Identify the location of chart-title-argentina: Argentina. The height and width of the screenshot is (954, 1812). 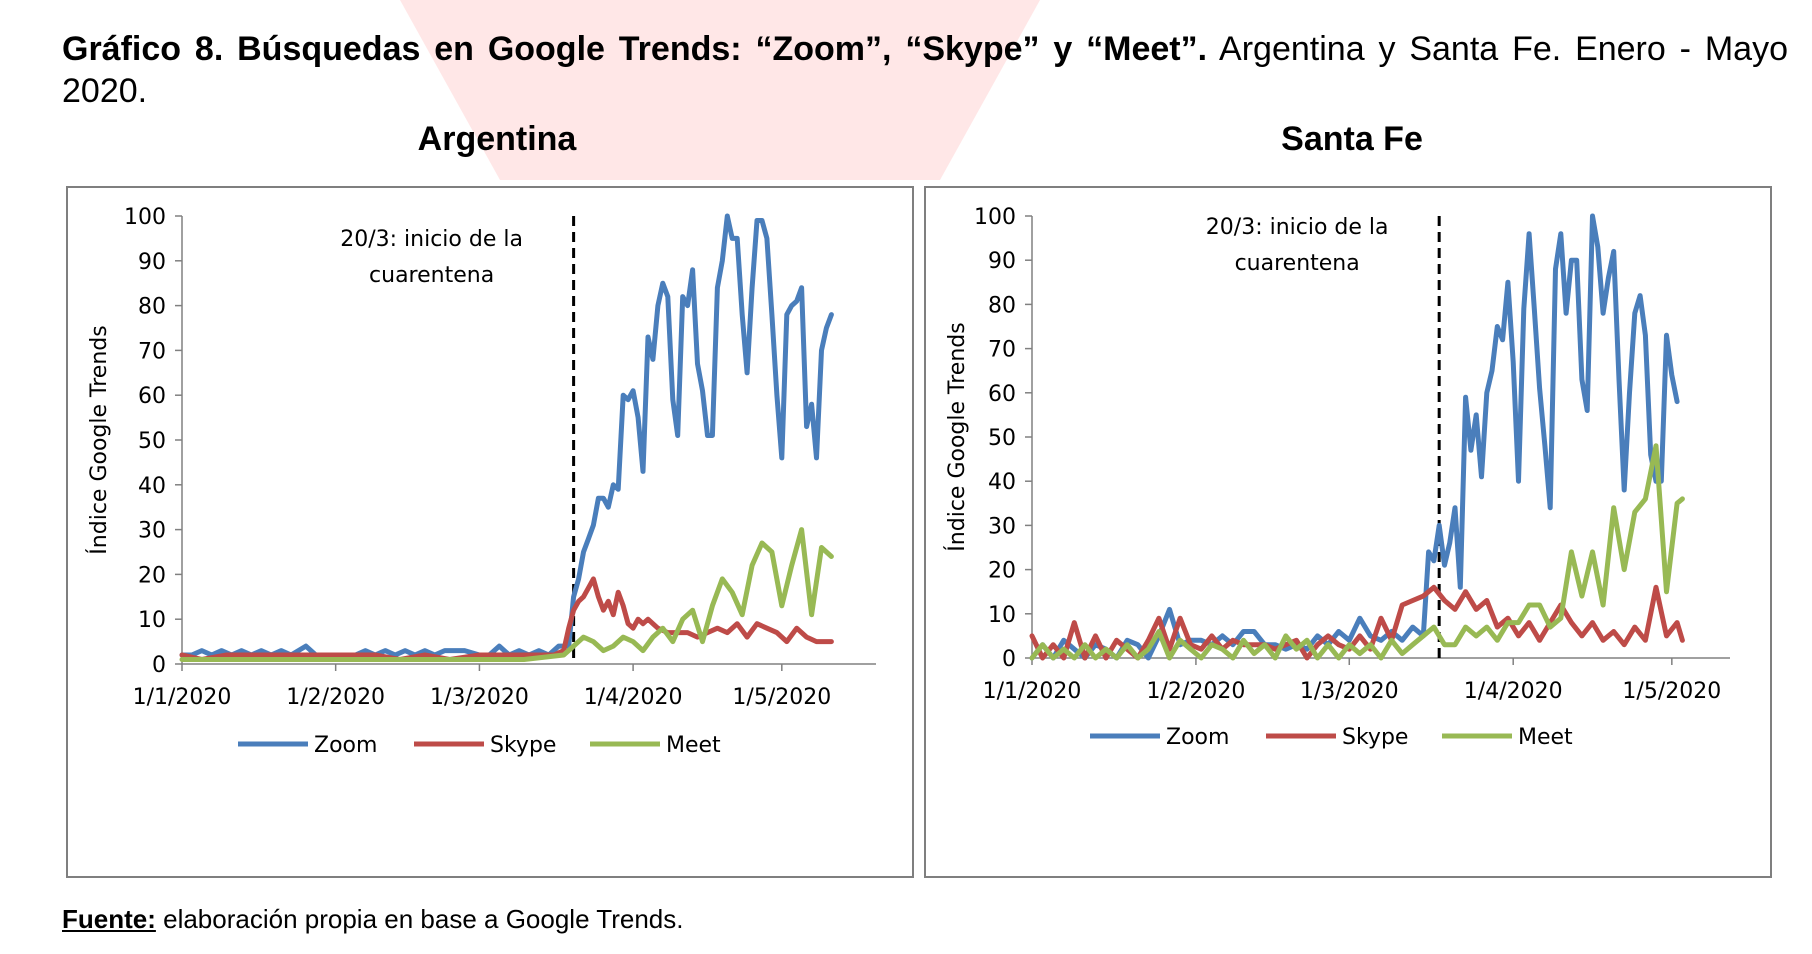
(497, 139).